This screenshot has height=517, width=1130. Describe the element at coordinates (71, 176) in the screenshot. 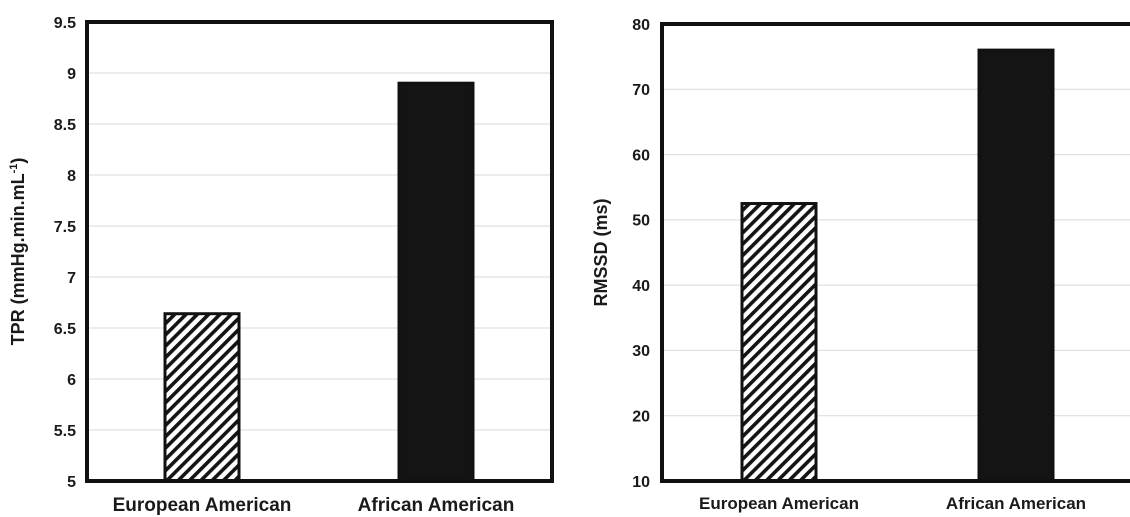

I see `y-tick-label: 8` at that location.